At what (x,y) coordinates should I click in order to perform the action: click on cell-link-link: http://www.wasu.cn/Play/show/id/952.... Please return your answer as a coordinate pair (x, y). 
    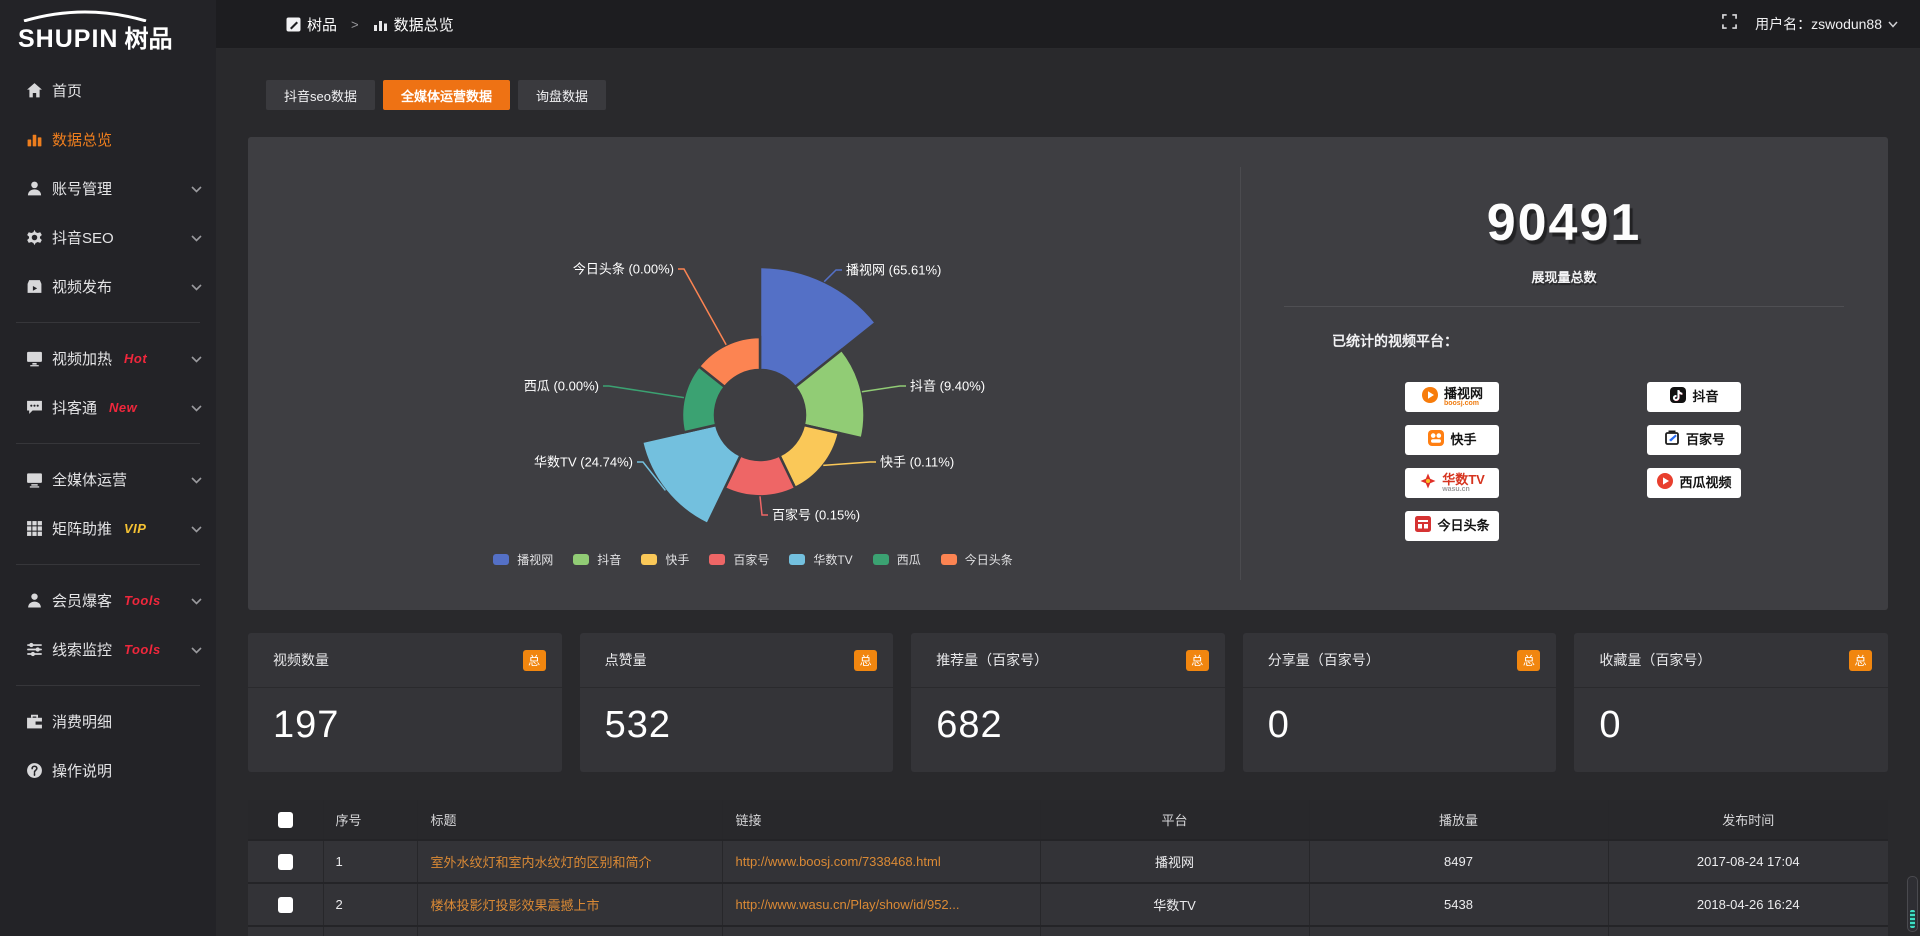
    Looking at the image, I should click on (847, 904).